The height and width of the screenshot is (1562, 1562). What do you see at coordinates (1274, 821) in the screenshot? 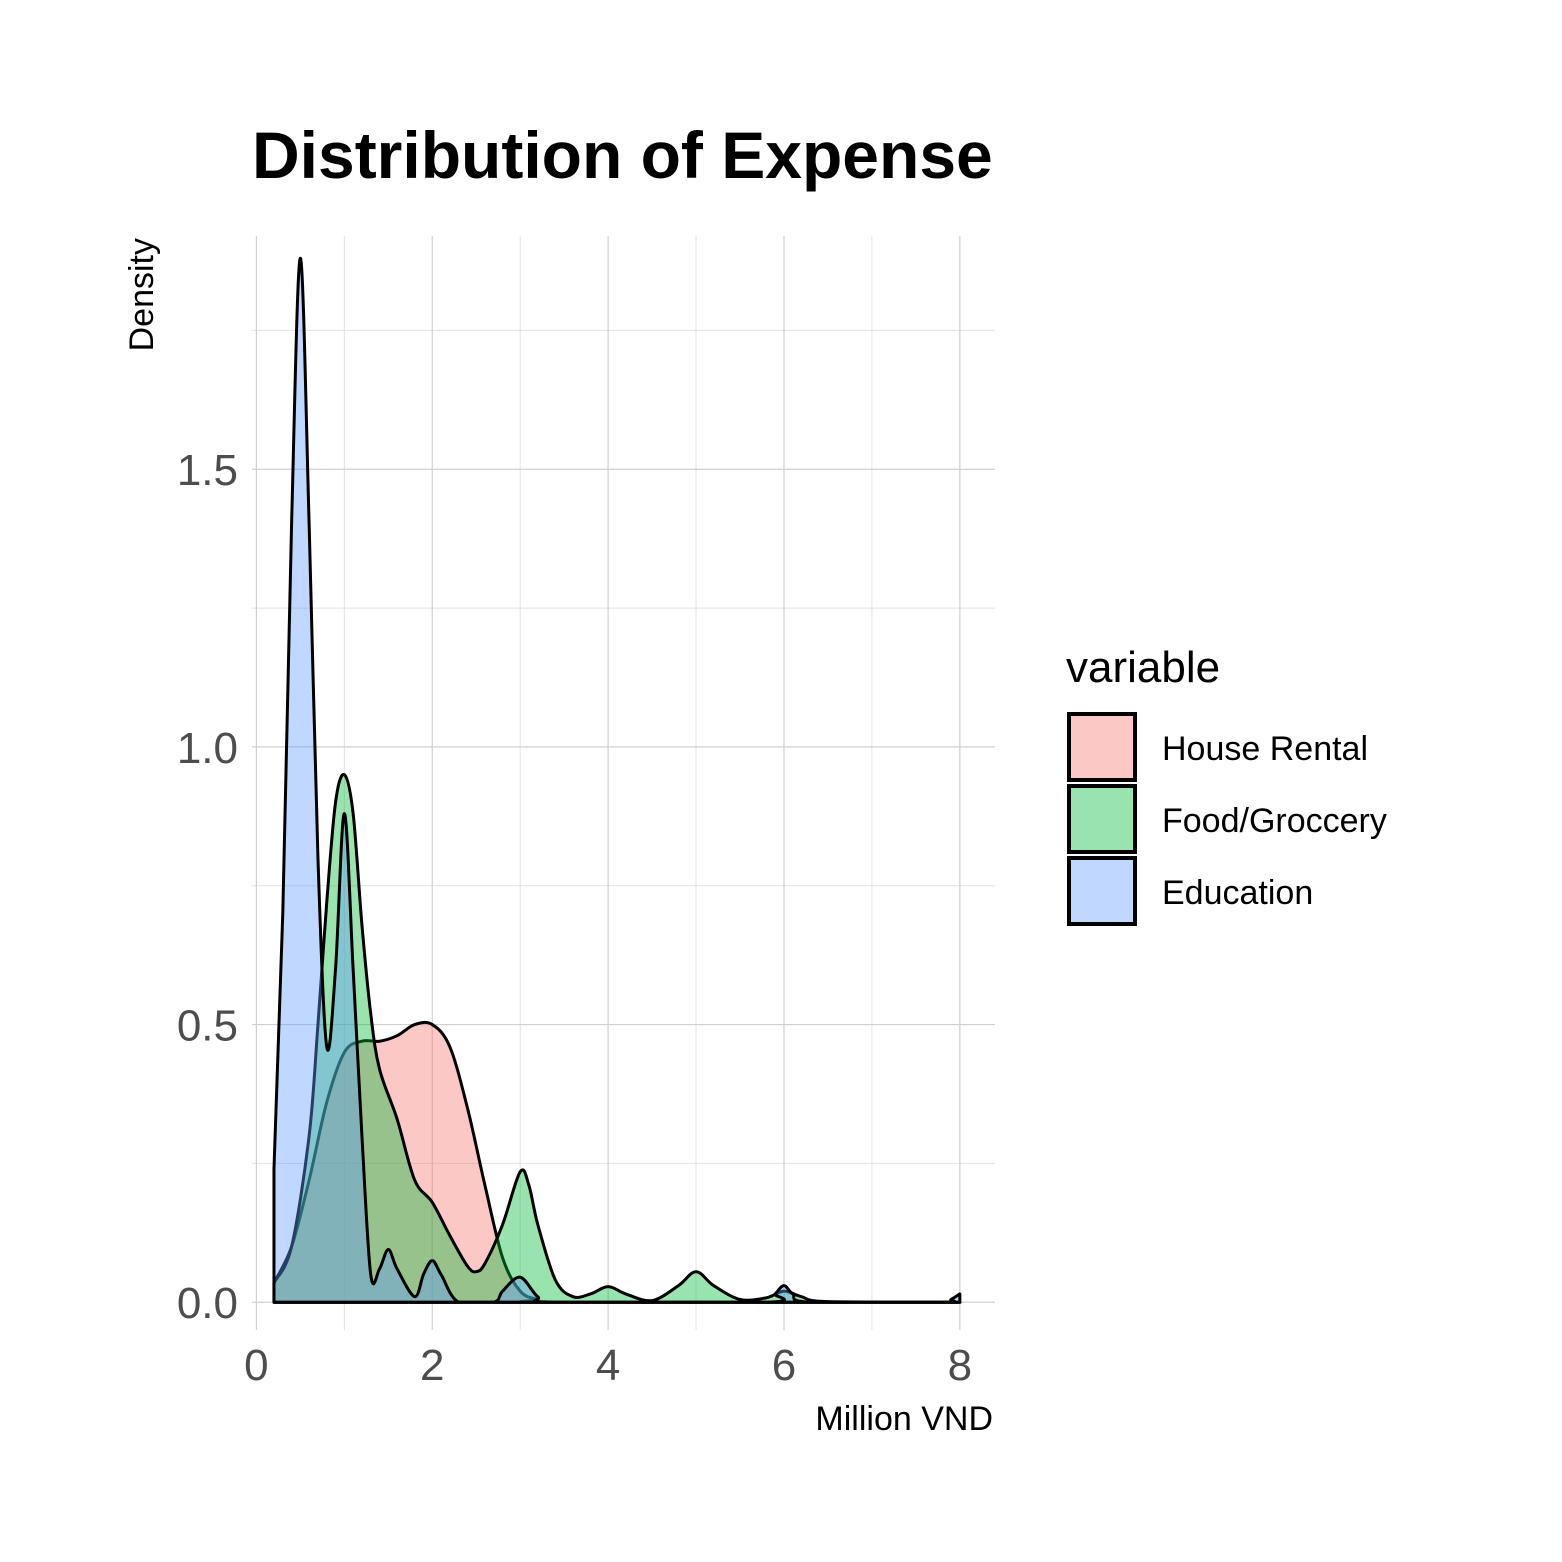
I see `legend-label-food-groccery: Food/Groccery` at bounding box center [1274, 821].